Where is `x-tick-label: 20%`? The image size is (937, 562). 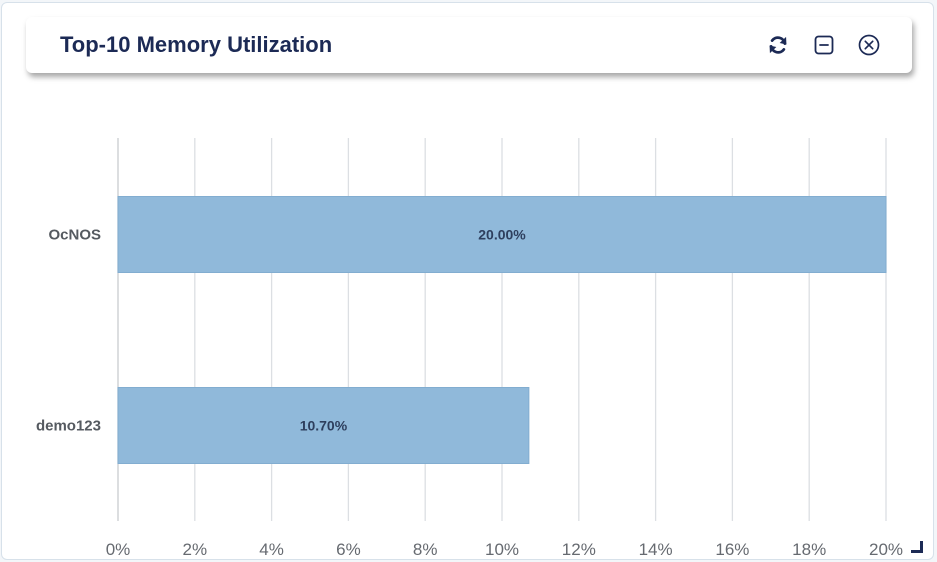
x-tick-label: 20% is located at coordinates (886, 549).